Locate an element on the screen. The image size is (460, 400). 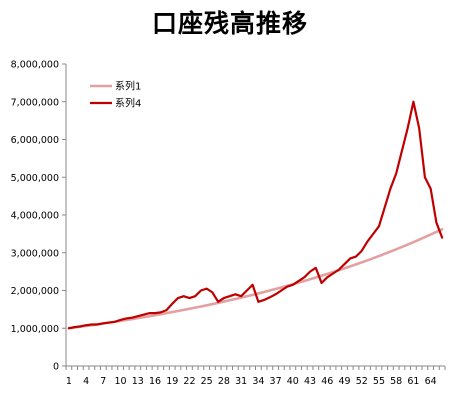
y-tick-label: 8,000,000 is located at coordinates (35, 65).